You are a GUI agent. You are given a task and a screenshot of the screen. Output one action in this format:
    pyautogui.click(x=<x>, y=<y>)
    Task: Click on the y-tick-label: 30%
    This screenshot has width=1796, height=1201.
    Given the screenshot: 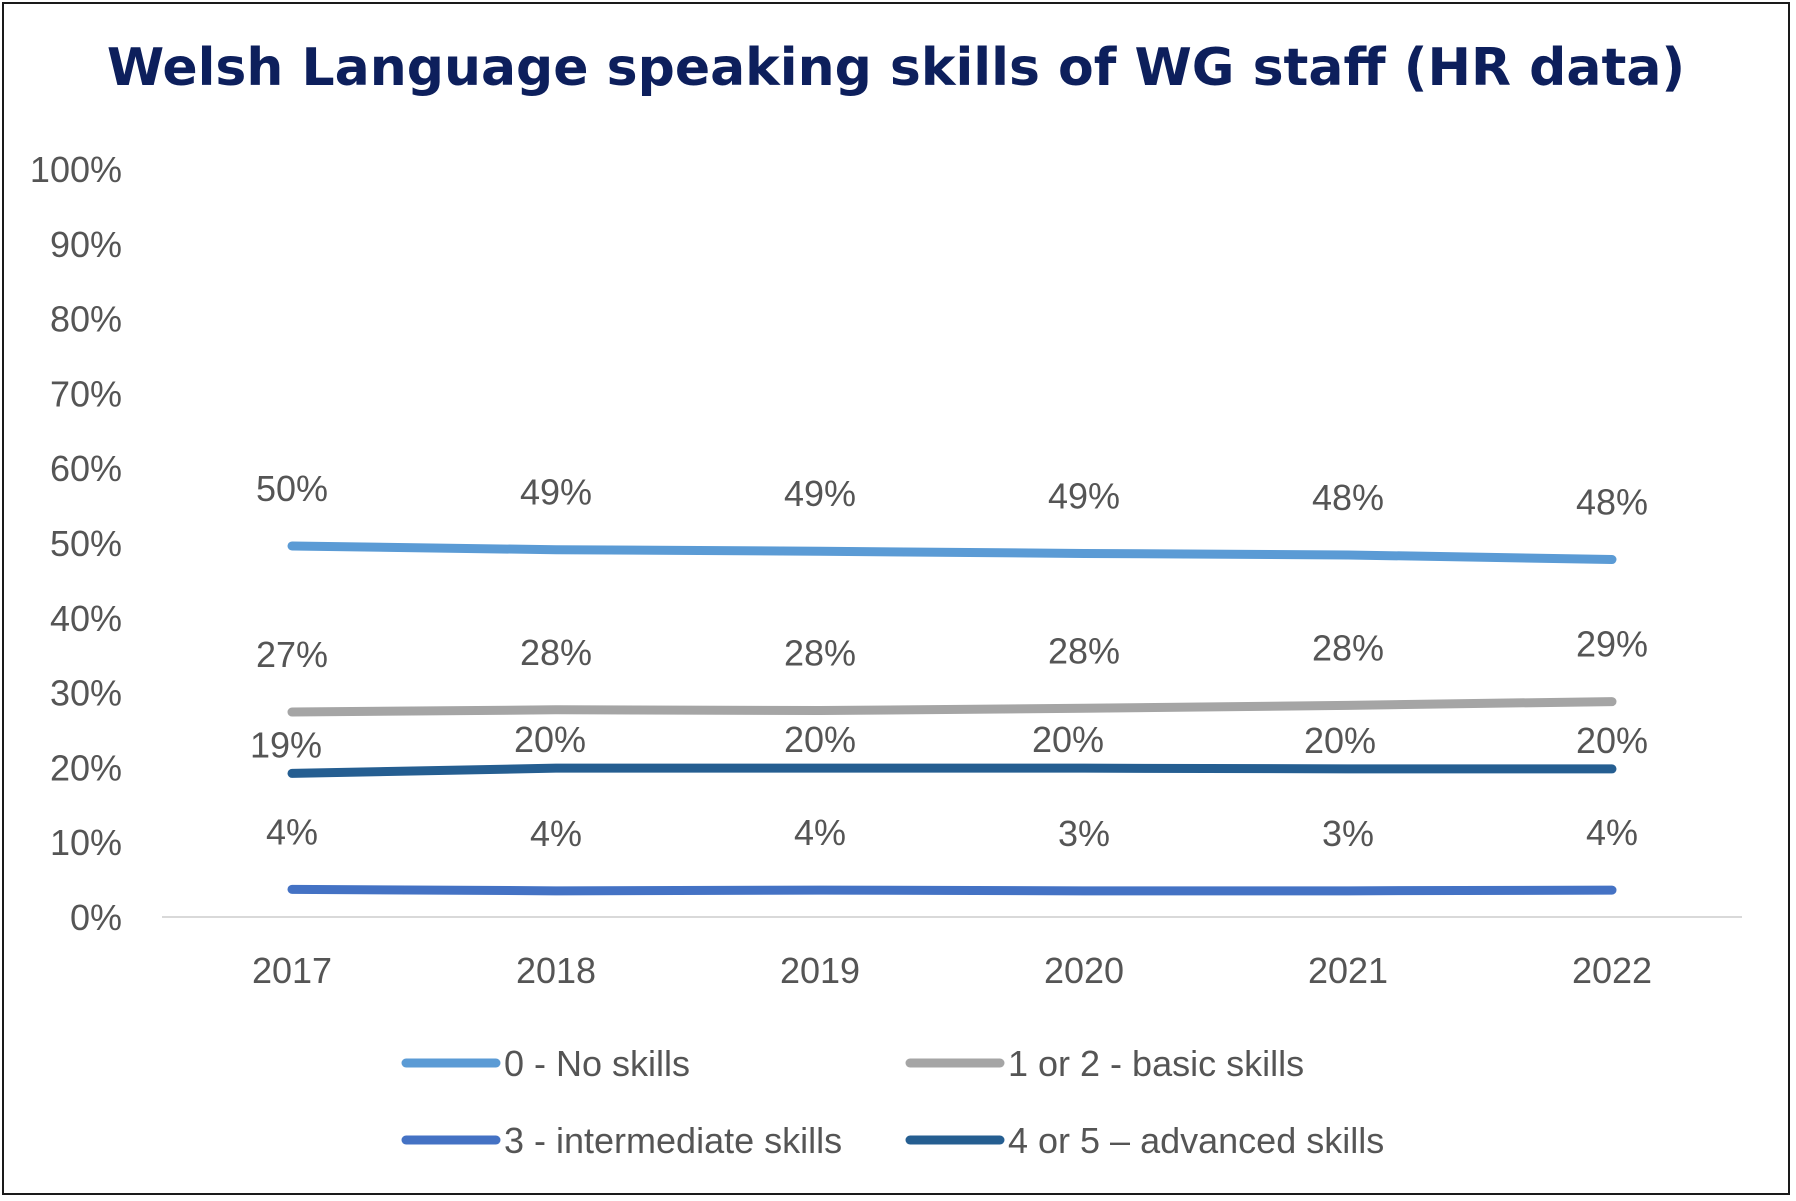 What is the action you would take?
    pyautogui.click(x=86, y=693)
    